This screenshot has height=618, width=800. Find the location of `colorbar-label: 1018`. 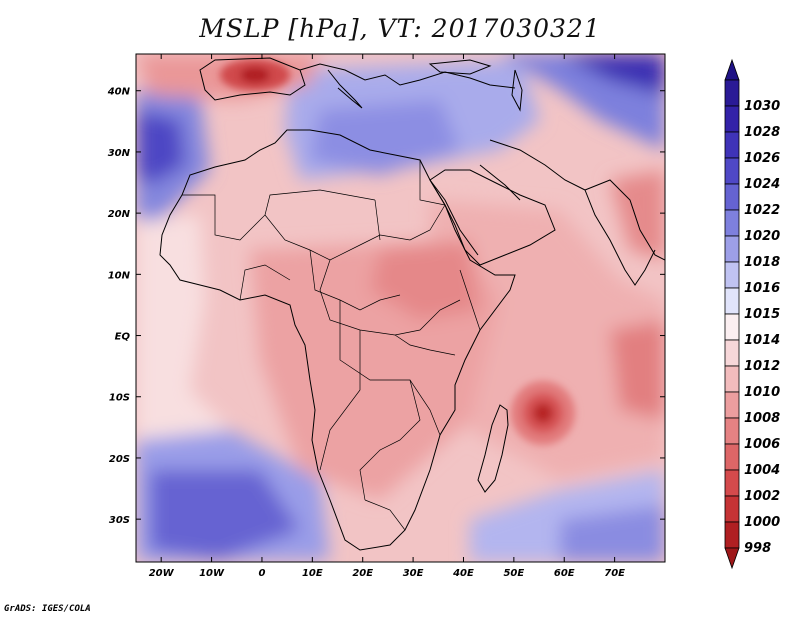

colorbar-label: 1018 is located at coordinates (762, 262).